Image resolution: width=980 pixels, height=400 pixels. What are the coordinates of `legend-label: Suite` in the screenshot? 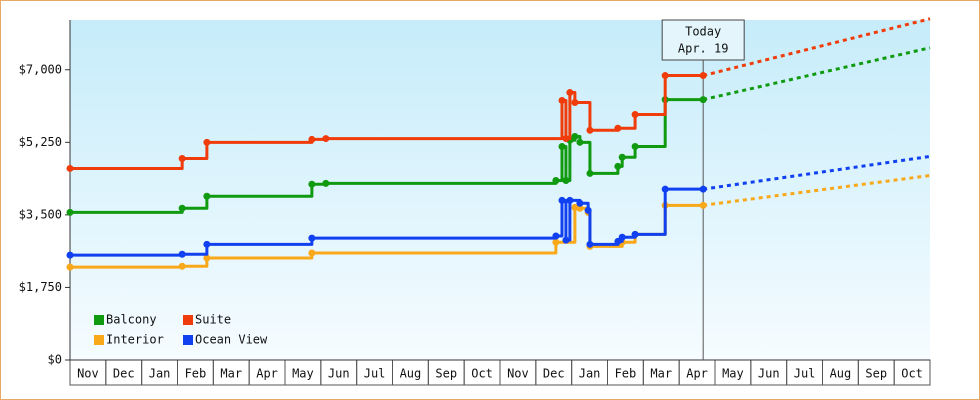 It's located at (213, 320).